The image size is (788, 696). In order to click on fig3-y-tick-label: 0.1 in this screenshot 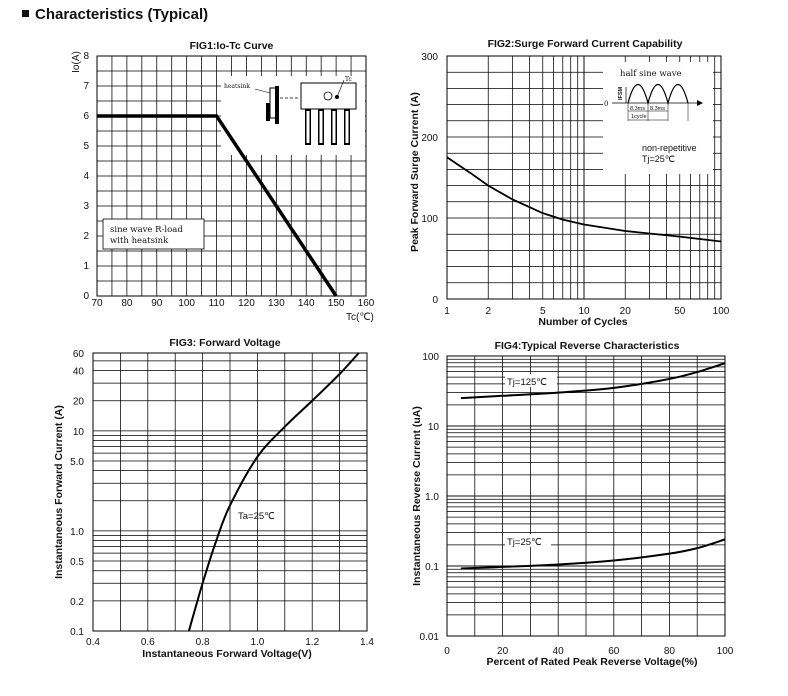, I will do `click(77, 632)`.